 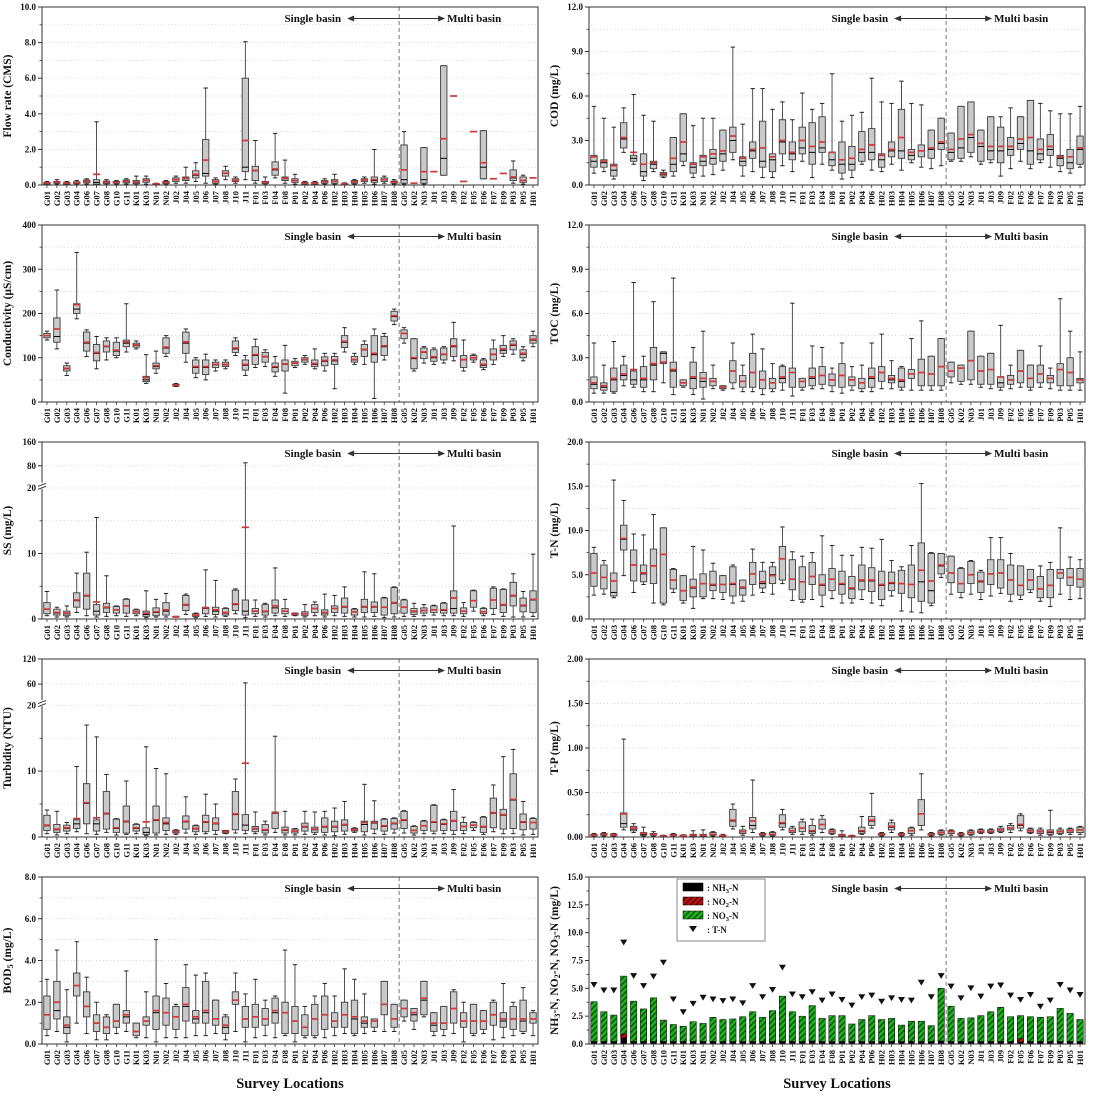 What do you see at coordinates (32, 554) in the screenshot?
I see `y-tick-label: 10` at bounding box center [32, 554].